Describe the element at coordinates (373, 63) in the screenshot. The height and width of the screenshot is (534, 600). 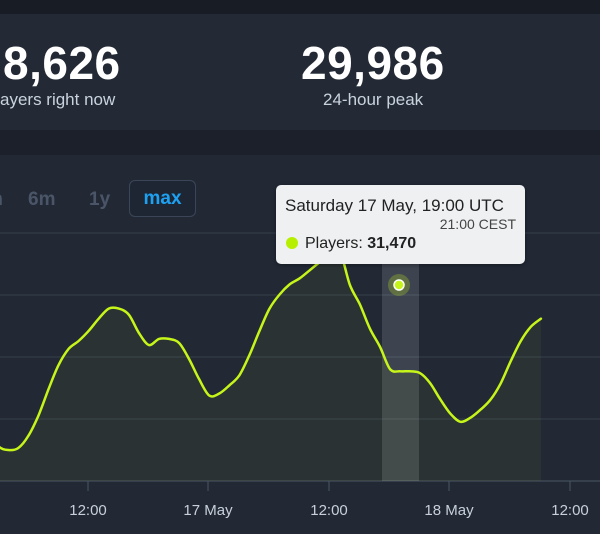
I see `peak-players-value: 29,986` at that location.